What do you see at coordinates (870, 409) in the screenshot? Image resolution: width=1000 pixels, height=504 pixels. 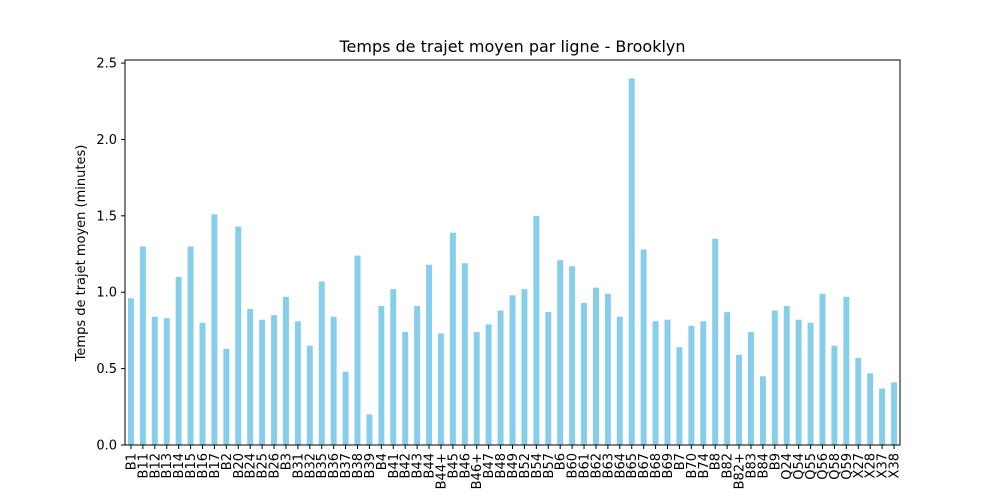 I see `bar-x28` at bounding box center [870, 409].